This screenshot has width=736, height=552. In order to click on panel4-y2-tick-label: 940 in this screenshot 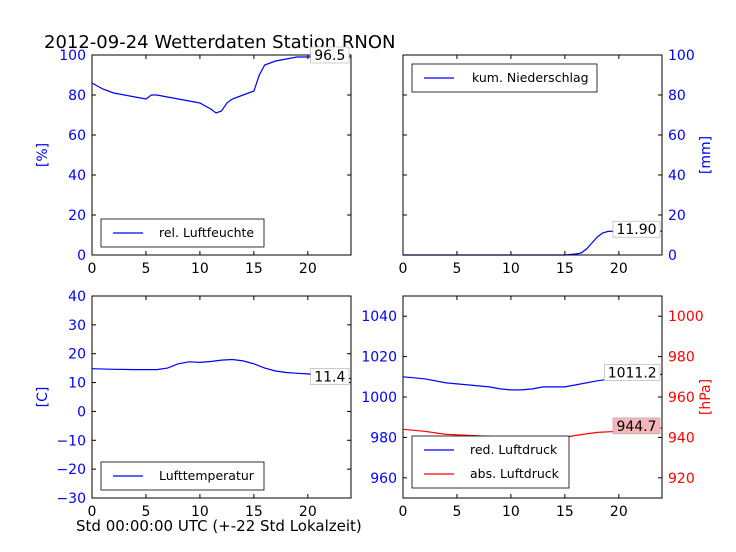, I will do `click(681, 438)`.